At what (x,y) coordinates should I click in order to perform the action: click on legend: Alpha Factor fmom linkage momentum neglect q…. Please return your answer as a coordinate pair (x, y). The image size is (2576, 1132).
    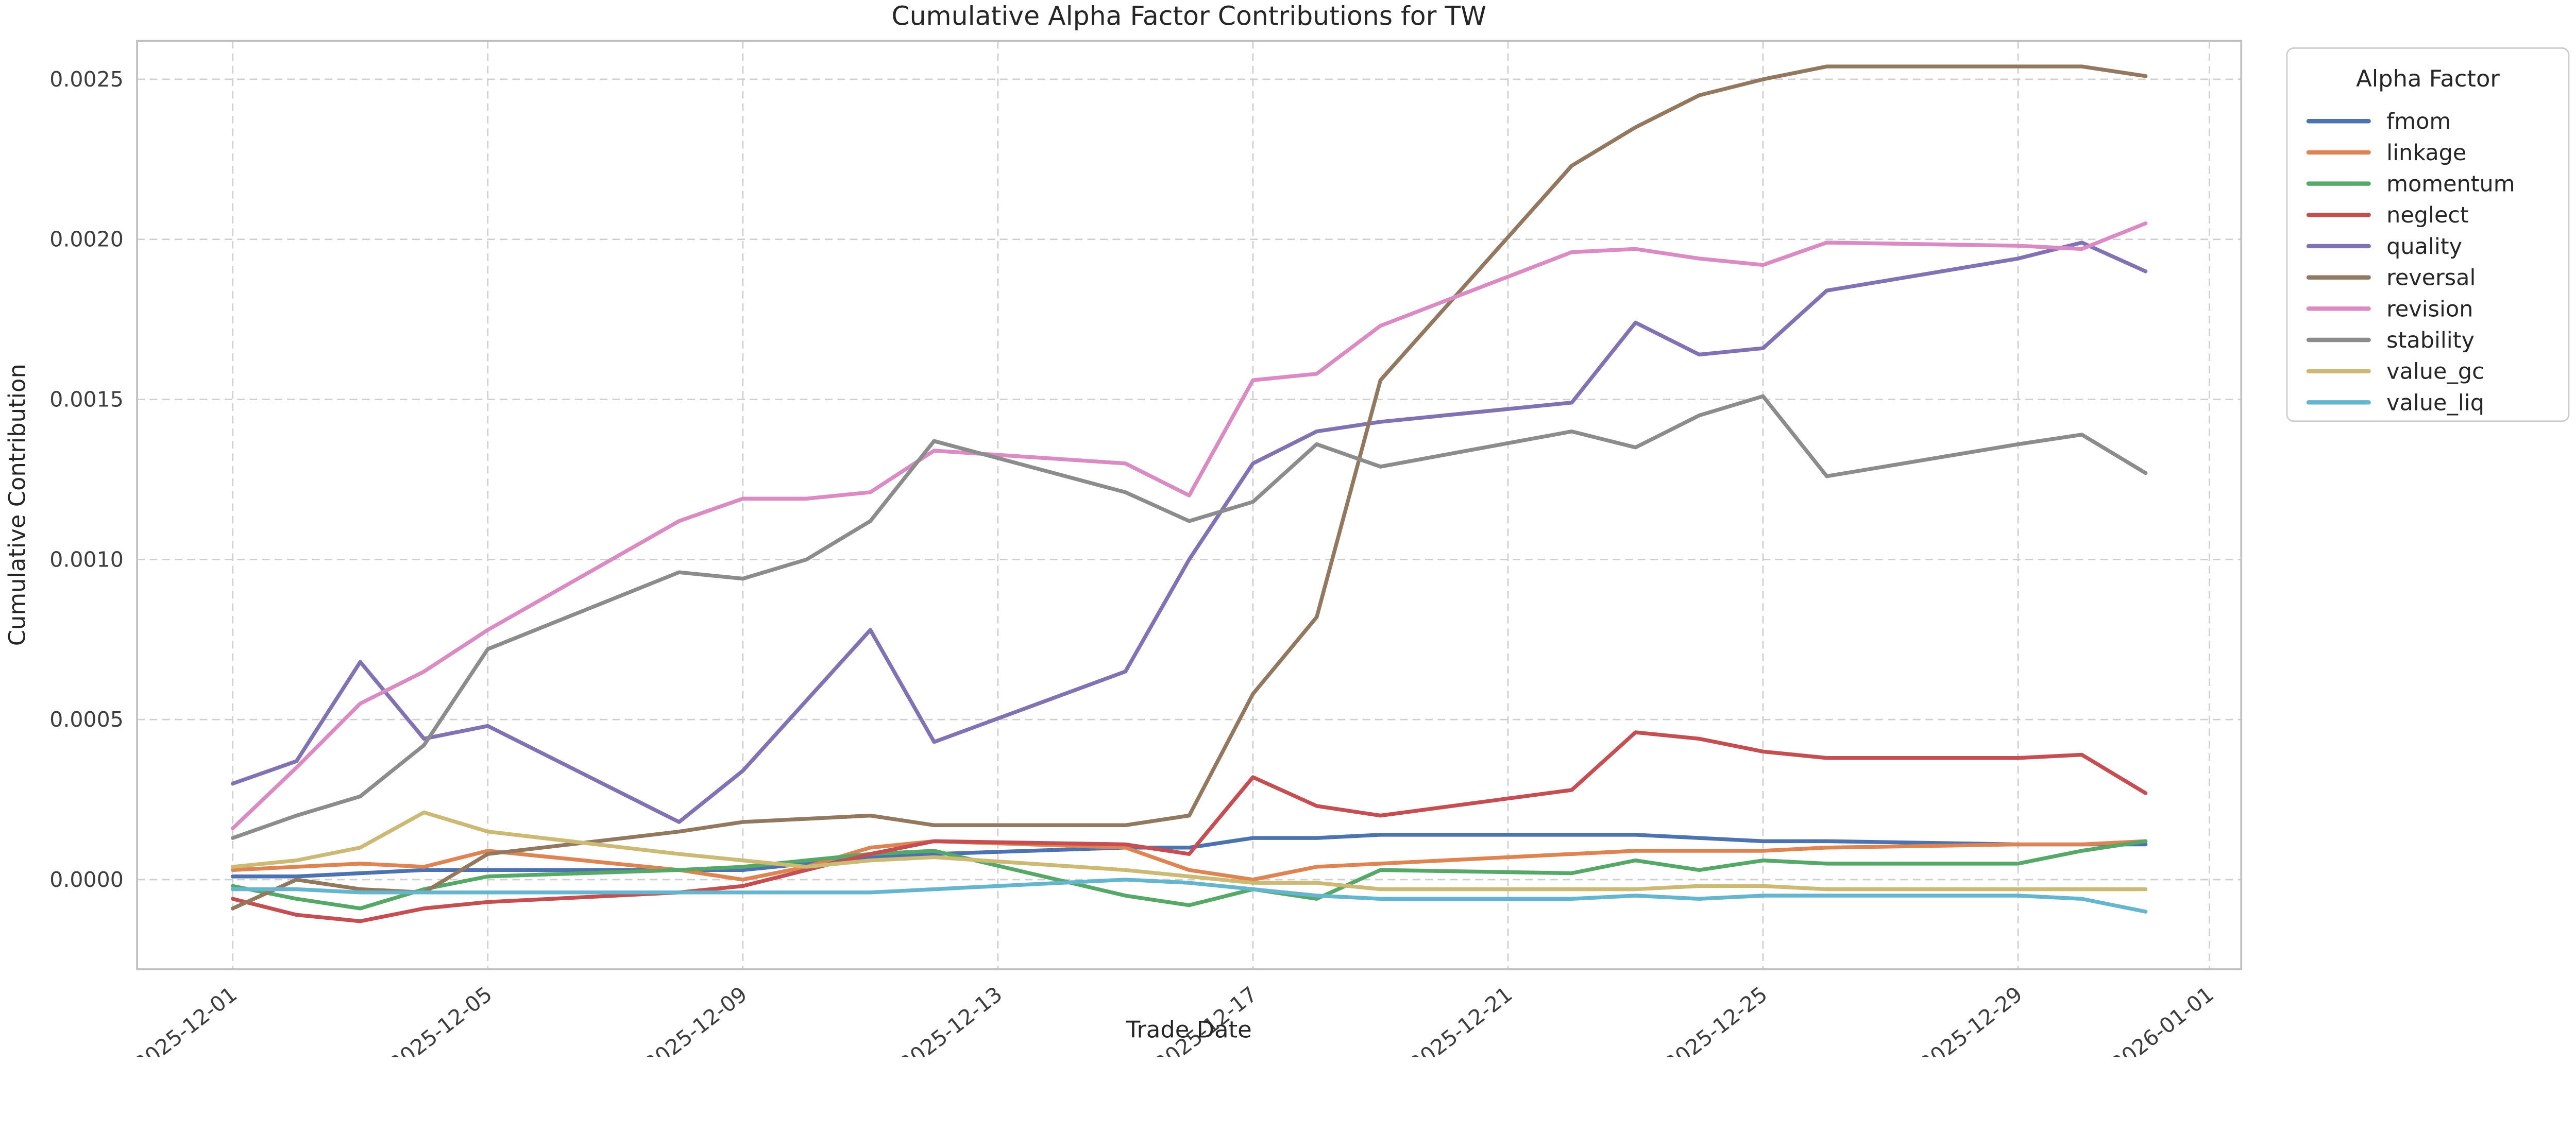
    Looking at the image, I should click on (2428, 234).